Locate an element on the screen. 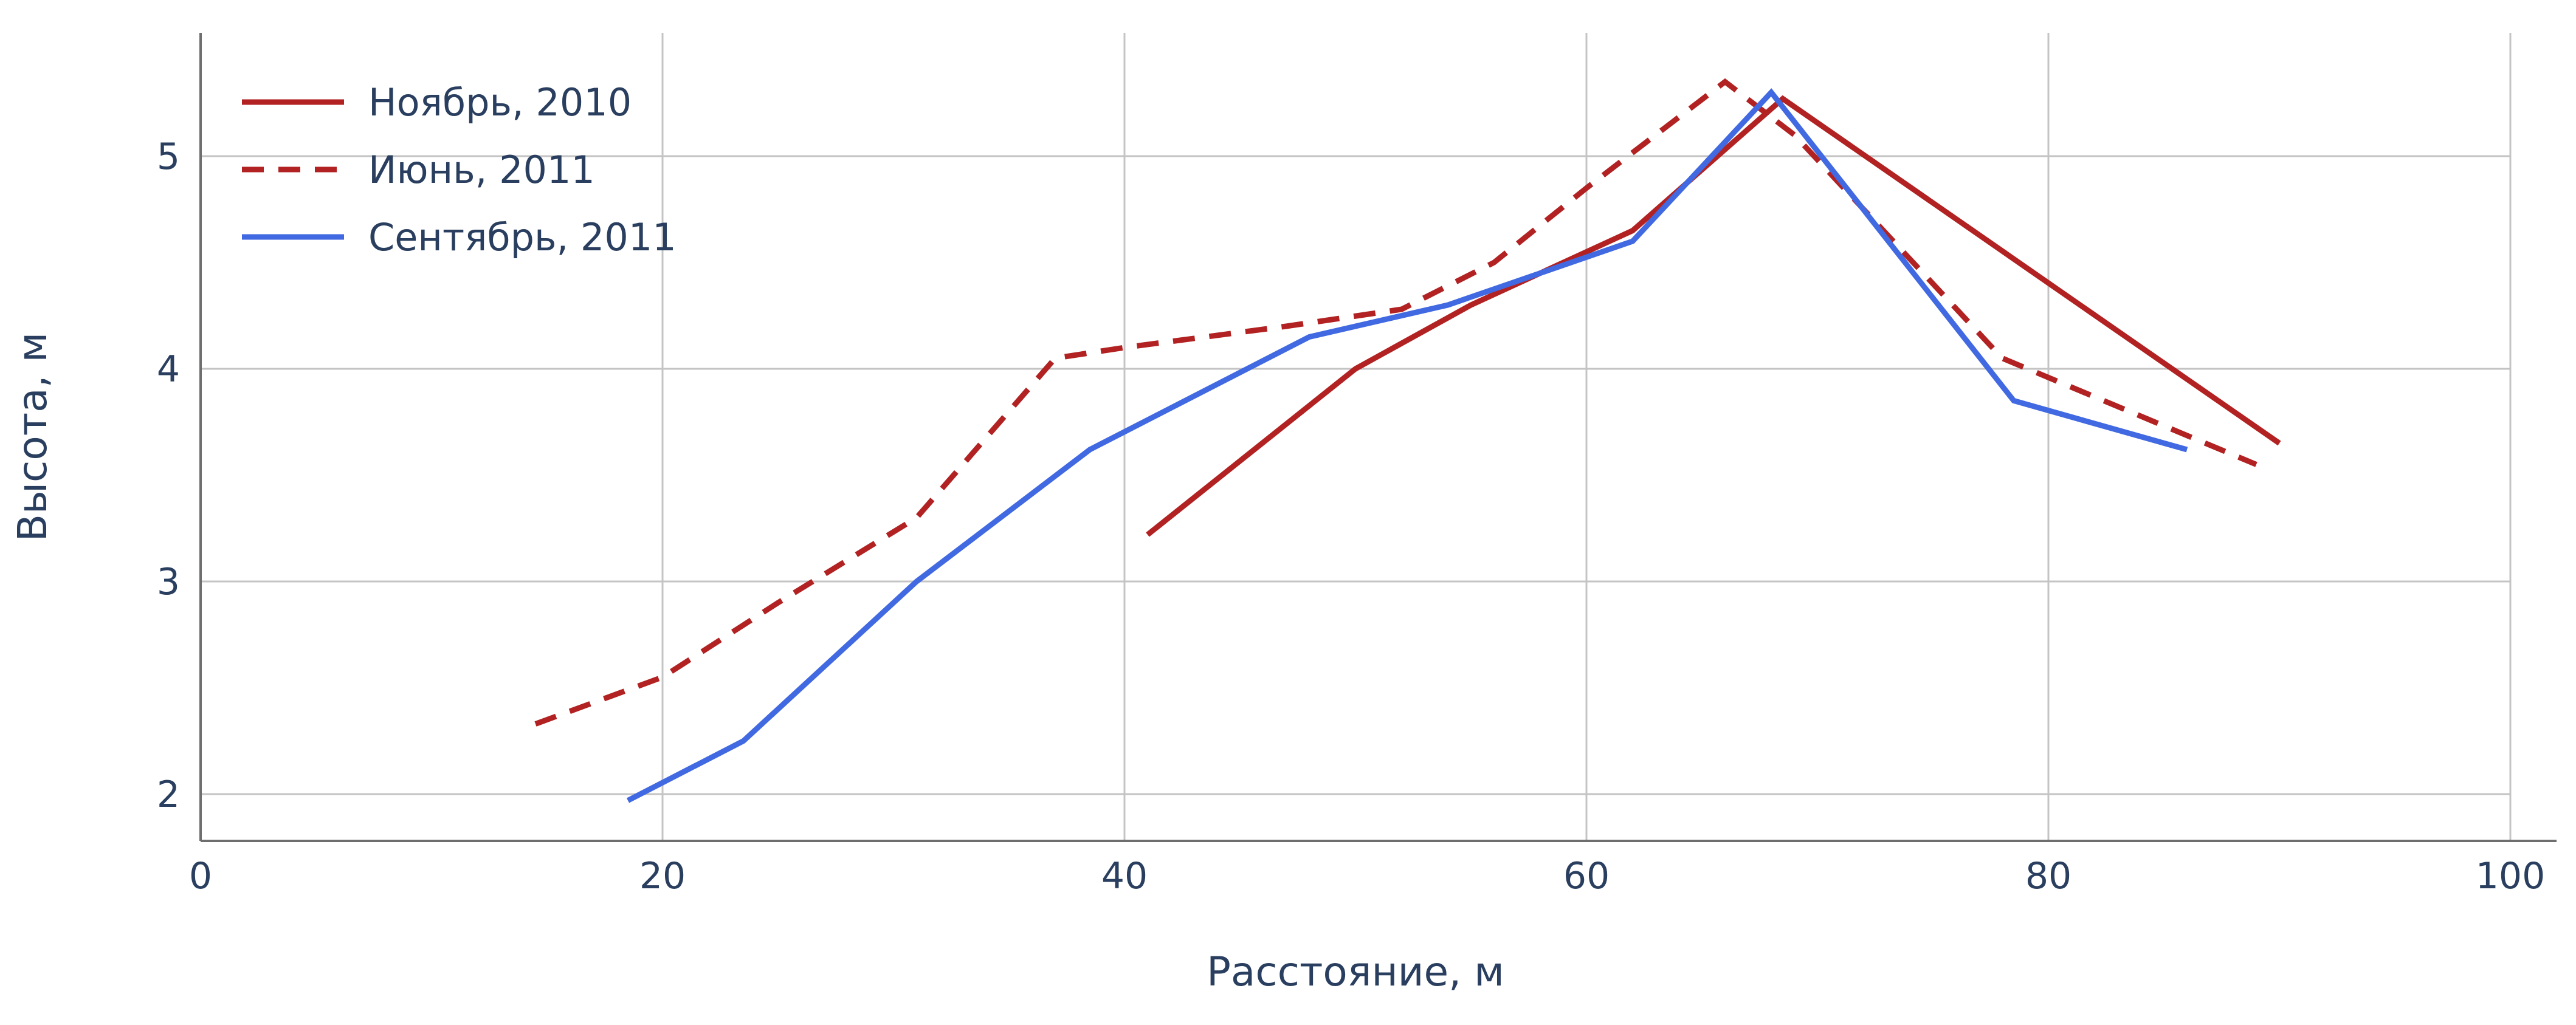  y-tick-label: 4 is located at coordinates (168, 369).